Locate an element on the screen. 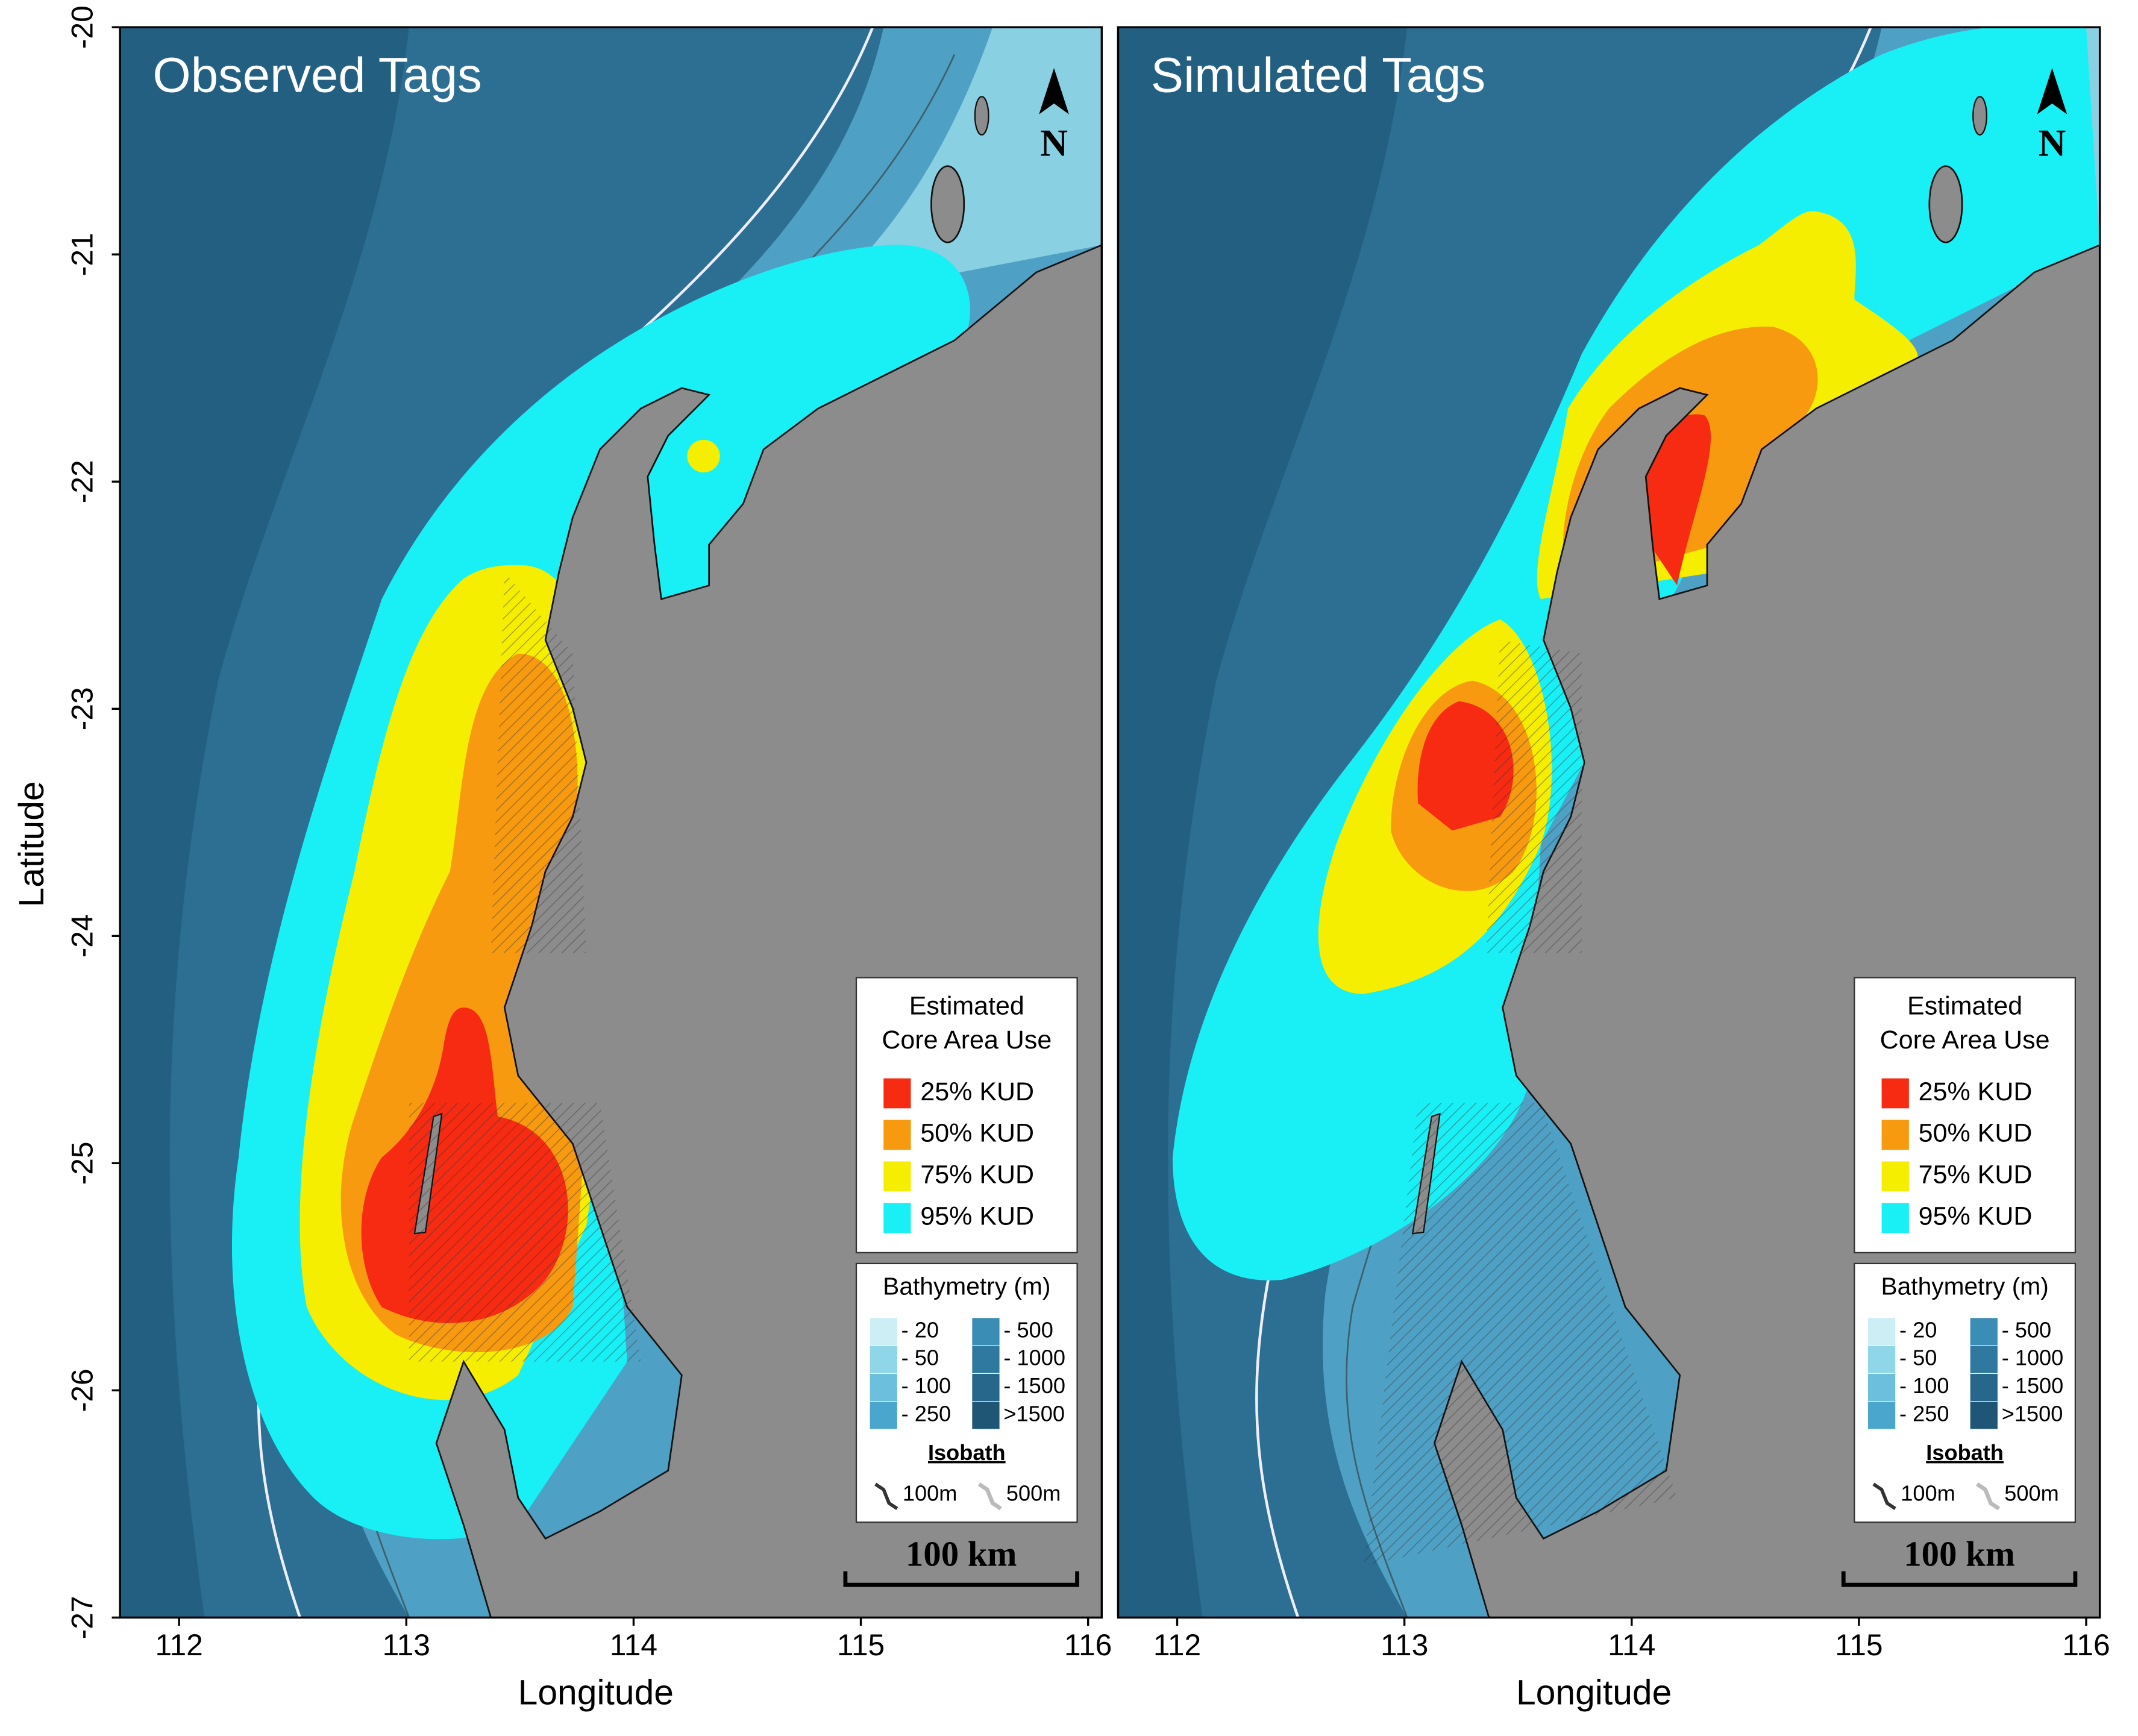 This screenshot has width=2138, height=1736. legend-label: >1500 is located at coordinates (2032, 1413).